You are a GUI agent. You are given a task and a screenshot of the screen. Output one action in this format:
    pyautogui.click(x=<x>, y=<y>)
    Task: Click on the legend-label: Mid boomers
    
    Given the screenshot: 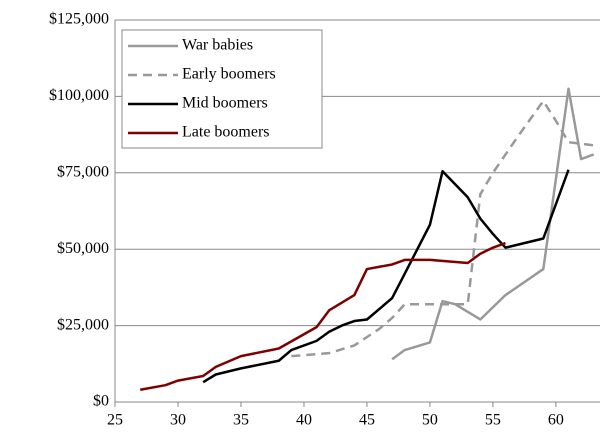 What is the action you would take?
    pyautogui.click(x=225, y=103)
    